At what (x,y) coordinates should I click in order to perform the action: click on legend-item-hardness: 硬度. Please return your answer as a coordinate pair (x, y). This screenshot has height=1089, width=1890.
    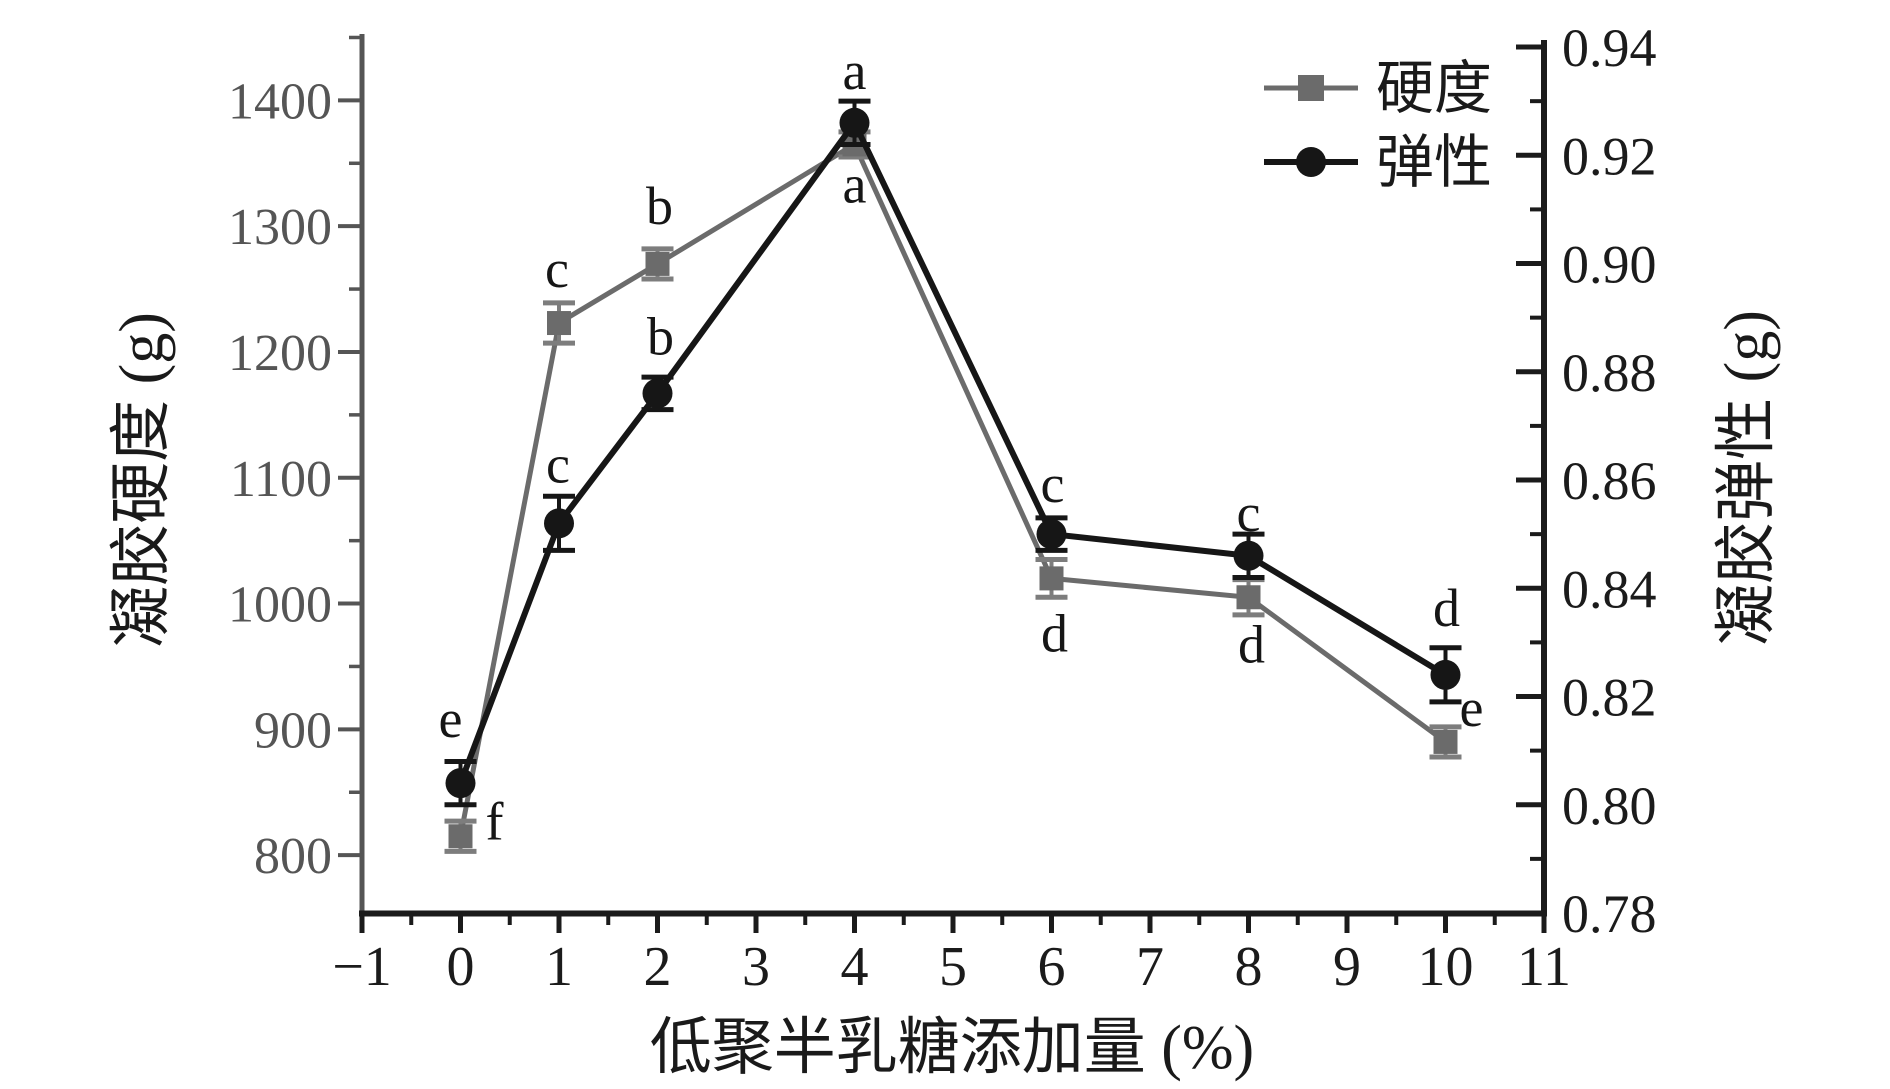
    Looking at the image, I should click on (1378, 88).